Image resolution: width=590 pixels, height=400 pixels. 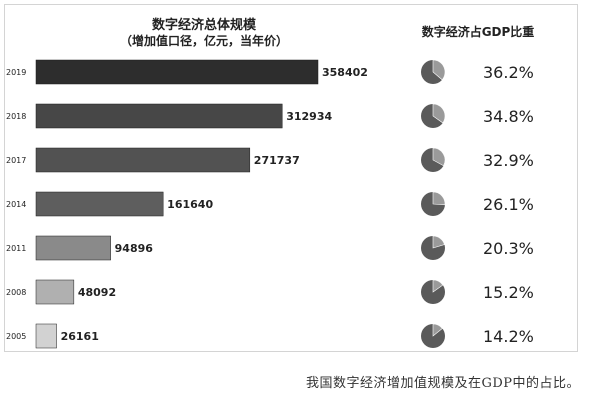 I want to click on pie-slice-2019, so click(x=439, y=70).